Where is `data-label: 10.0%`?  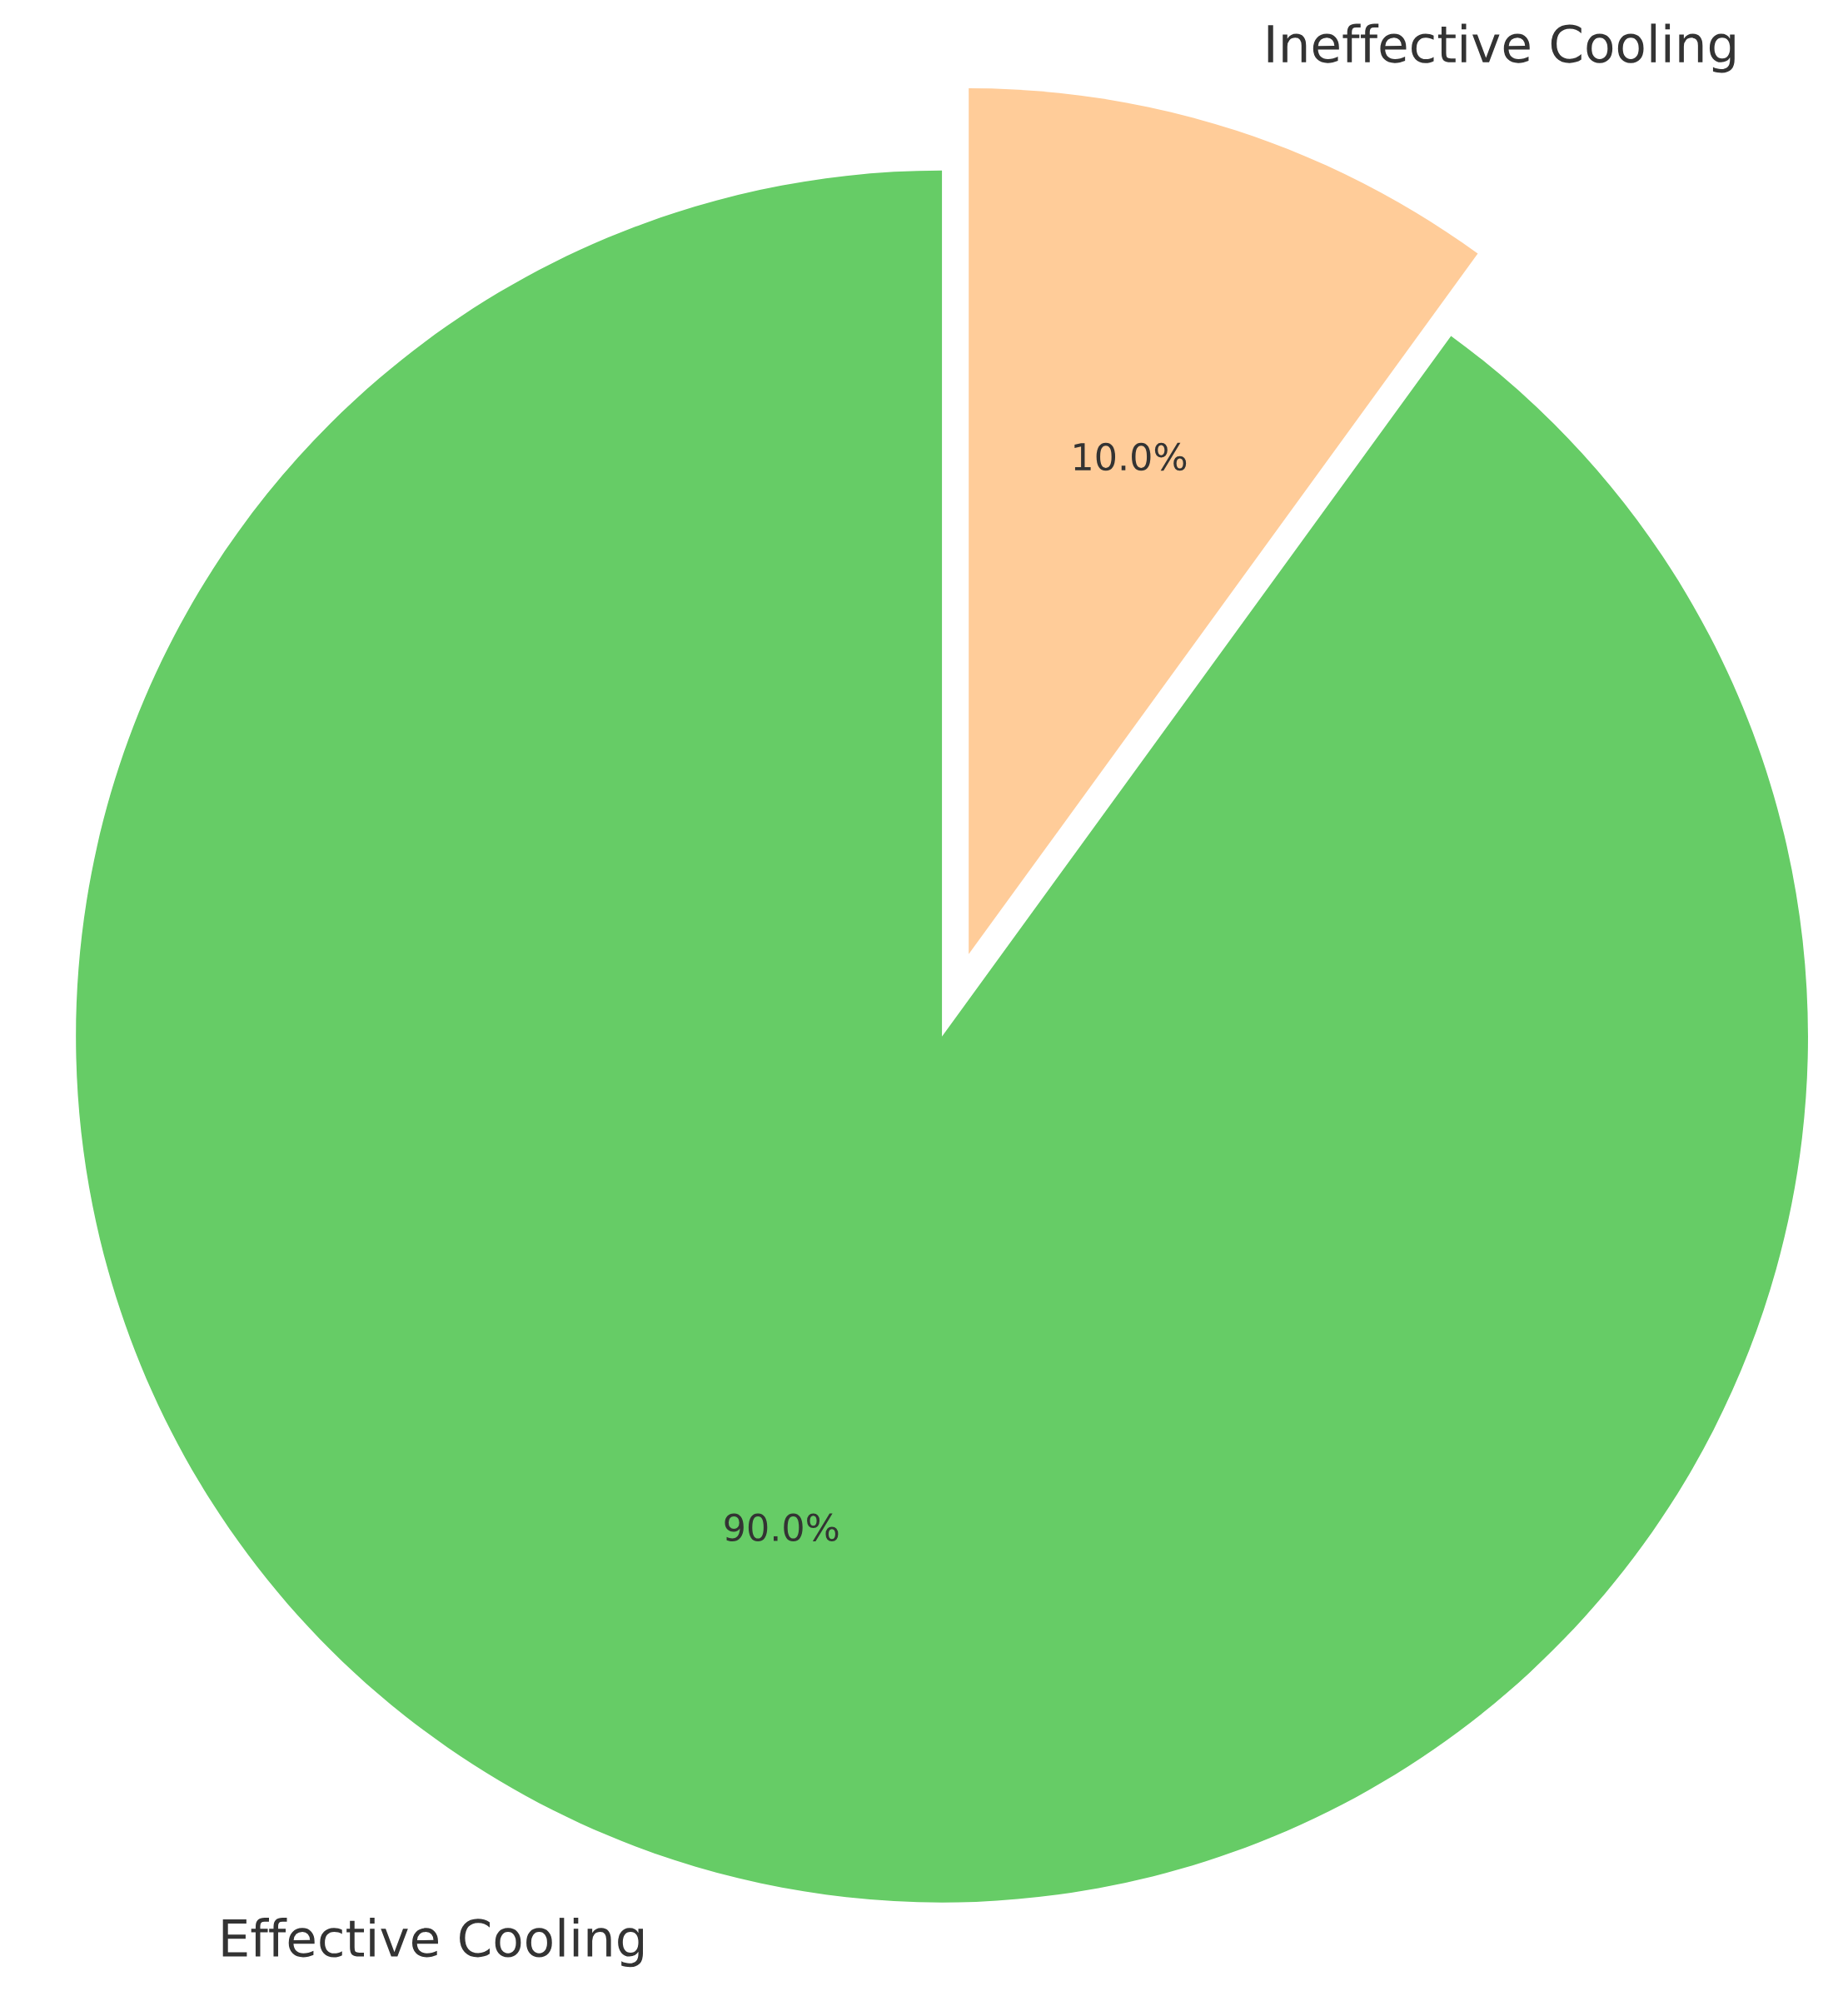
data-label: 10.0% is located at coordinates (1130, 456).